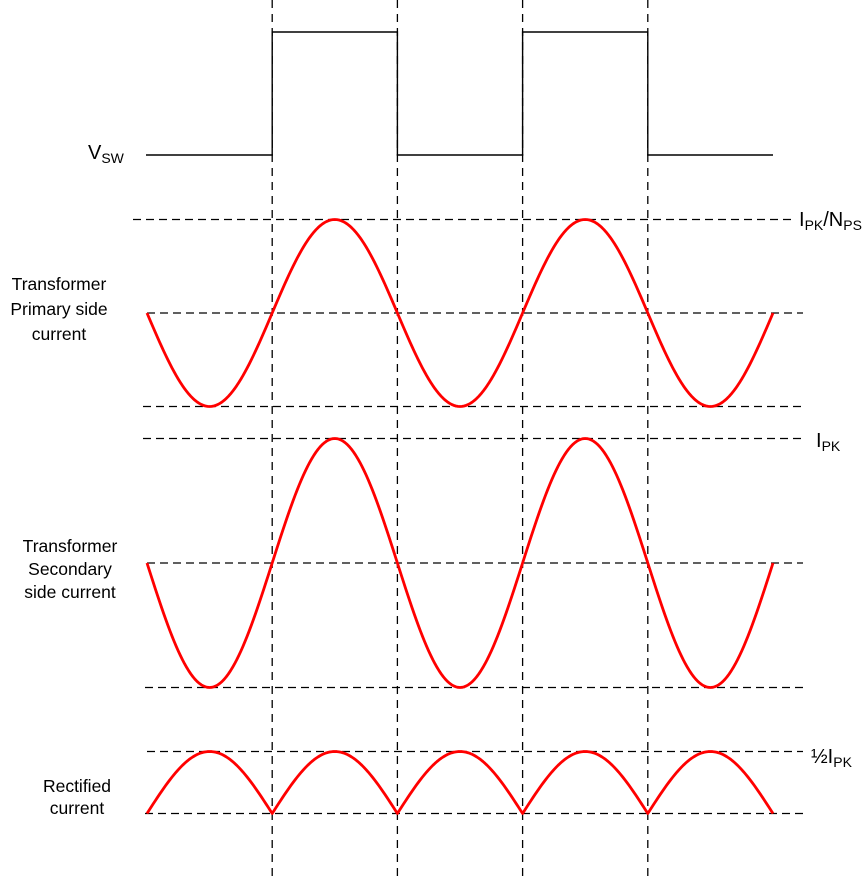 The image size is (864, 877). I want to click on rectified-row-label: Rectified current, so click(77, 797).